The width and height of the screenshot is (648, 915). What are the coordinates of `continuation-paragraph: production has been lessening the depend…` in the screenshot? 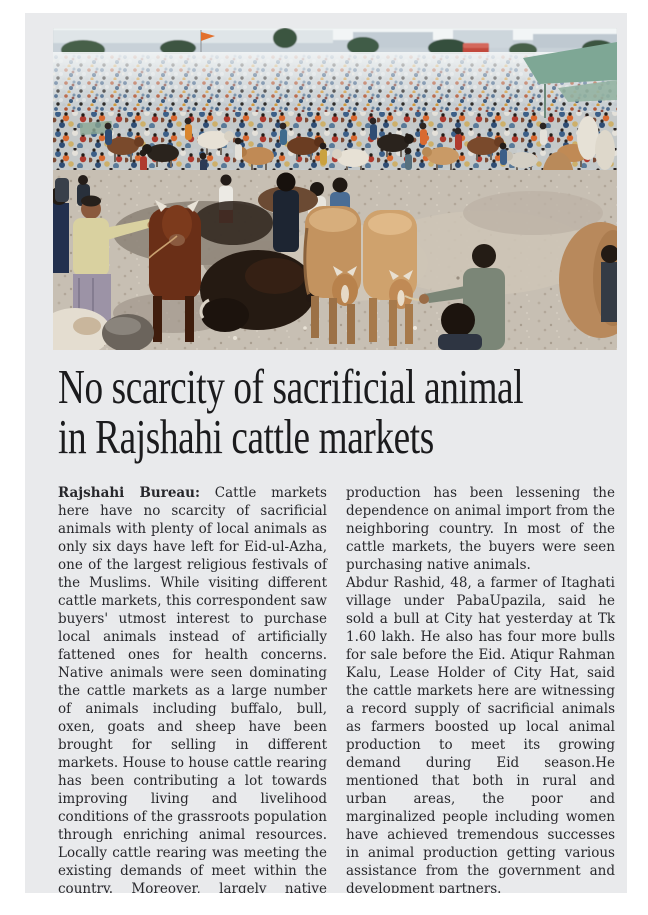 It's located at (480, 529).